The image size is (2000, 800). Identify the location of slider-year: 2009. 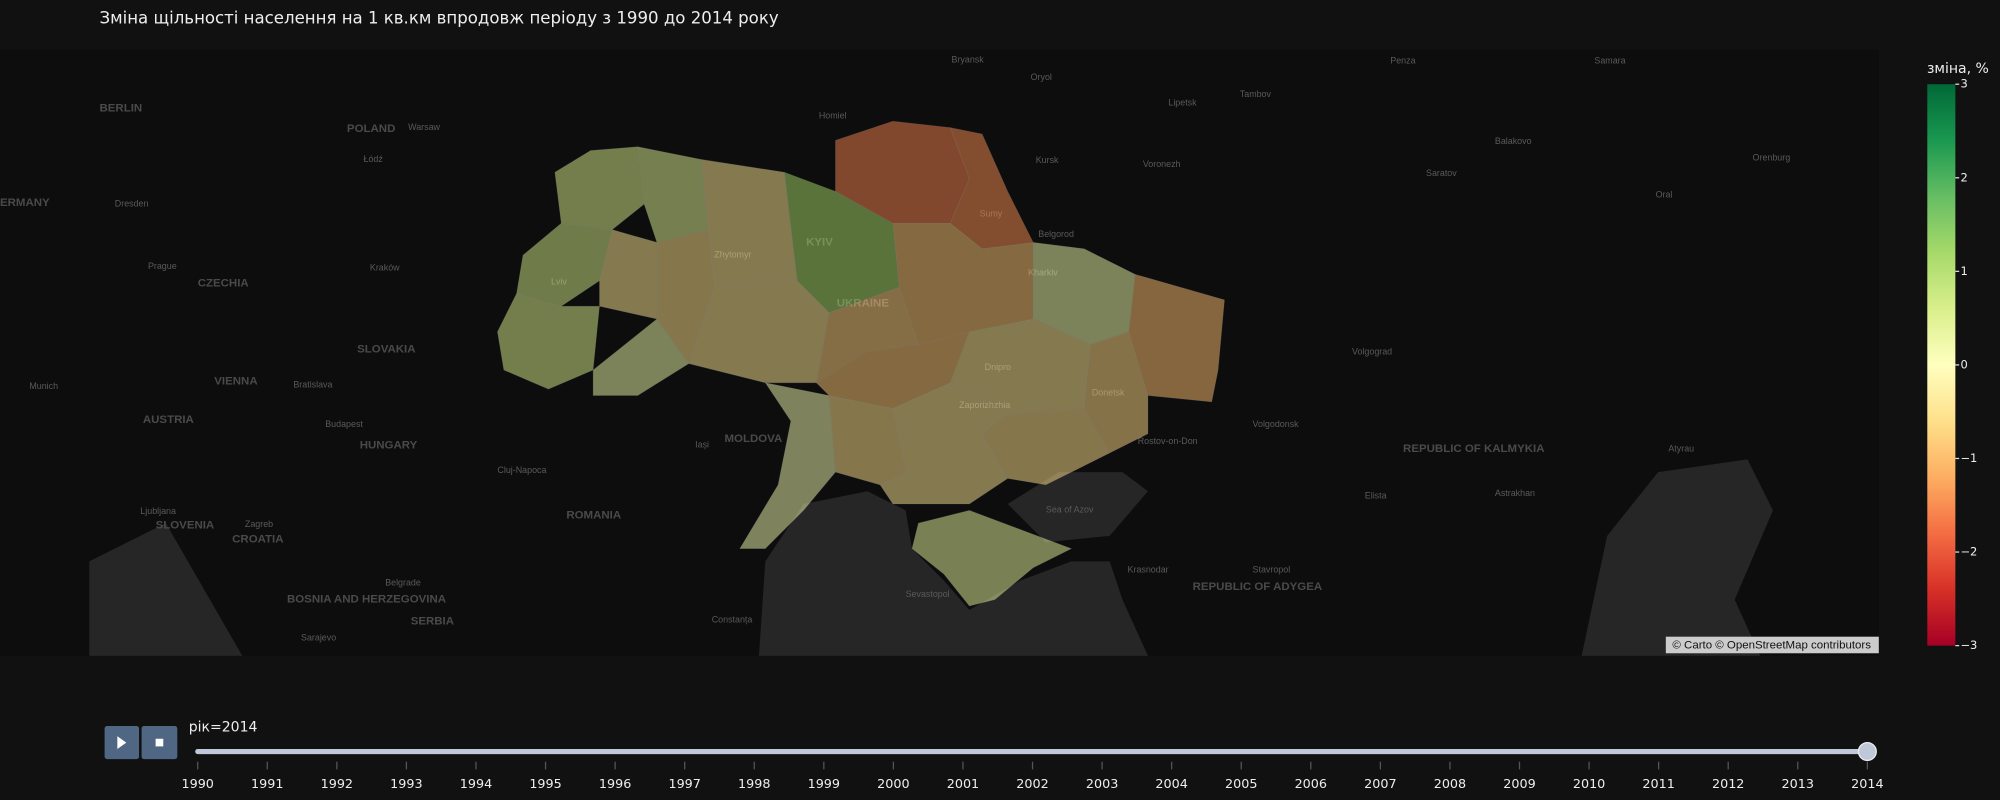
(1519, 784).